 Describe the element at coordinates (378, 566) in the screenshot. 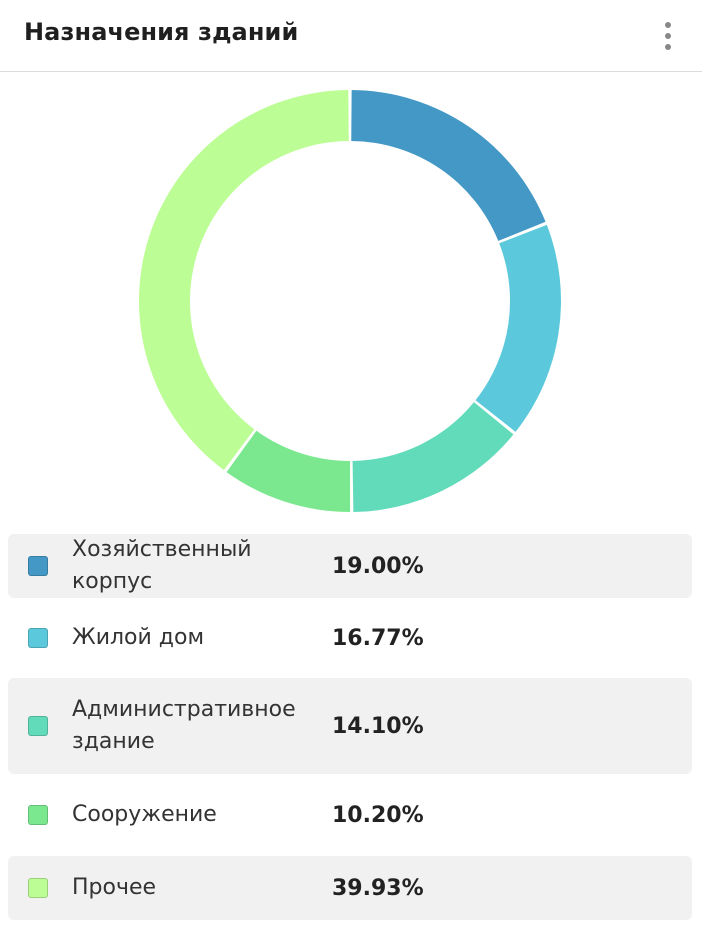

I see `legend-value: 19.00%` at that location.